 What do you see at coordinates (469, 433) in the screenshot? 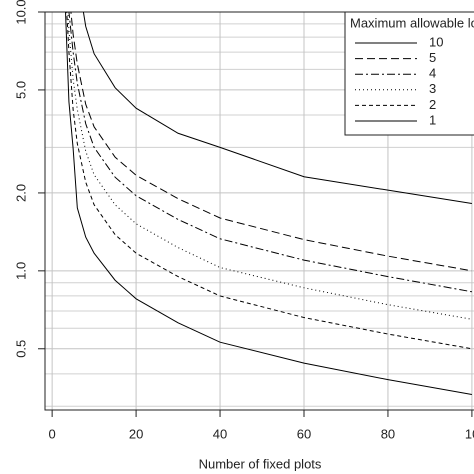
I see `x-tick-label: 10` at bounding box center [469, 433].